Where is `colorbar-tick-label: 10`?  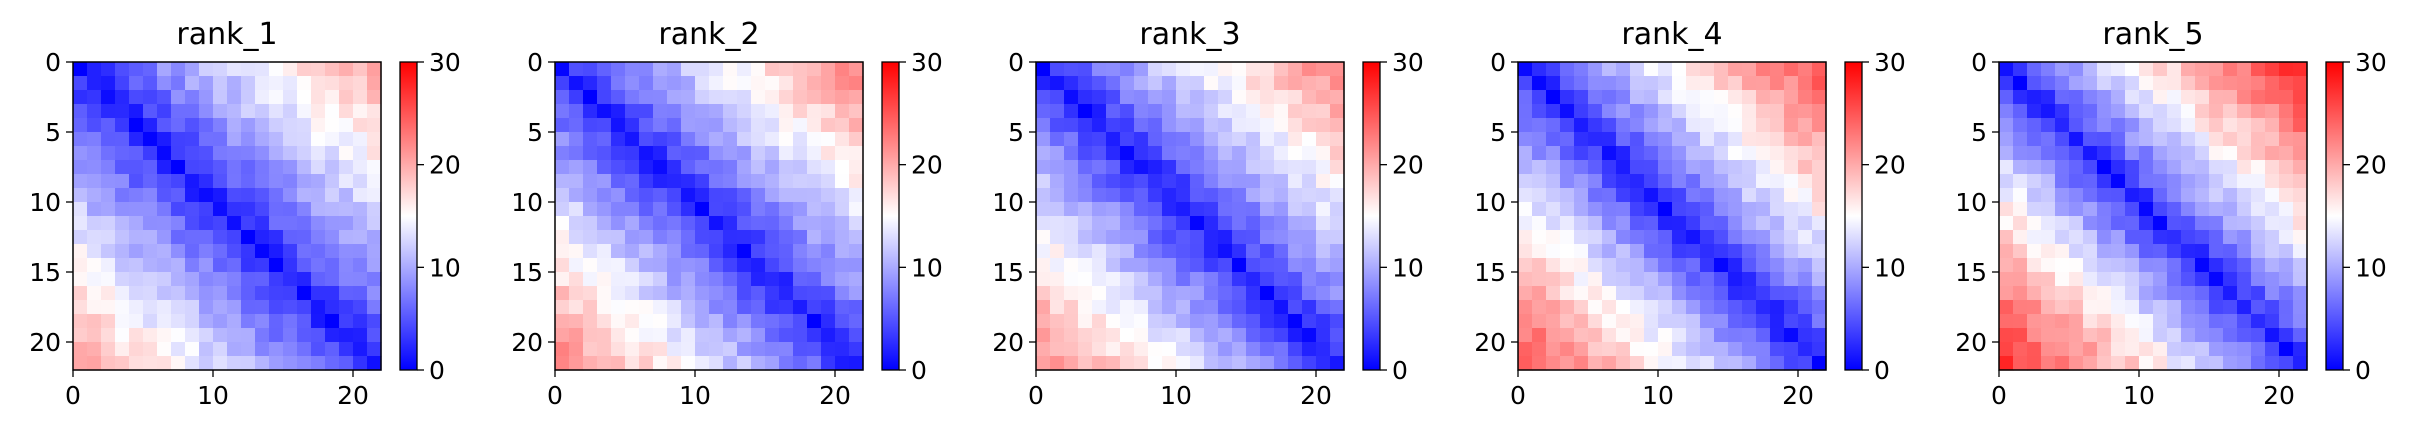
colorbar-tick-label: 10 is located at coordinates (1408, 267).